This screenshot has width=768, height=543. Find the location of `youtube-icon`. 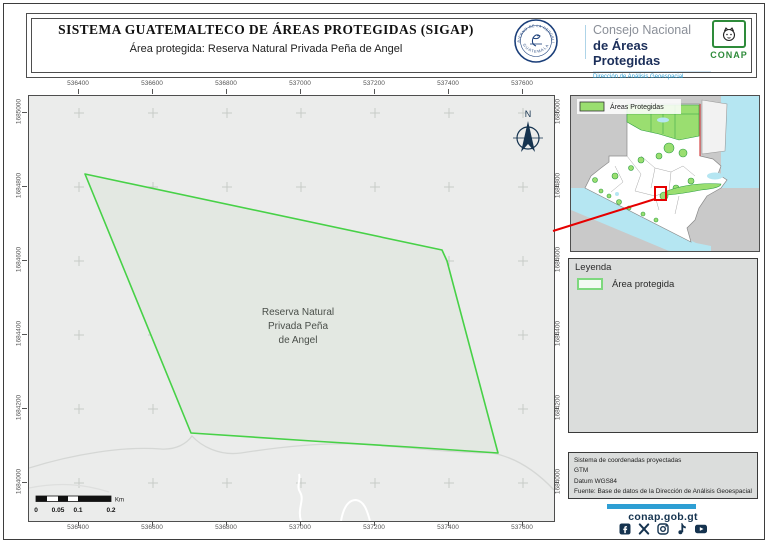

youtube-icon is located at coordinates (701, 529).